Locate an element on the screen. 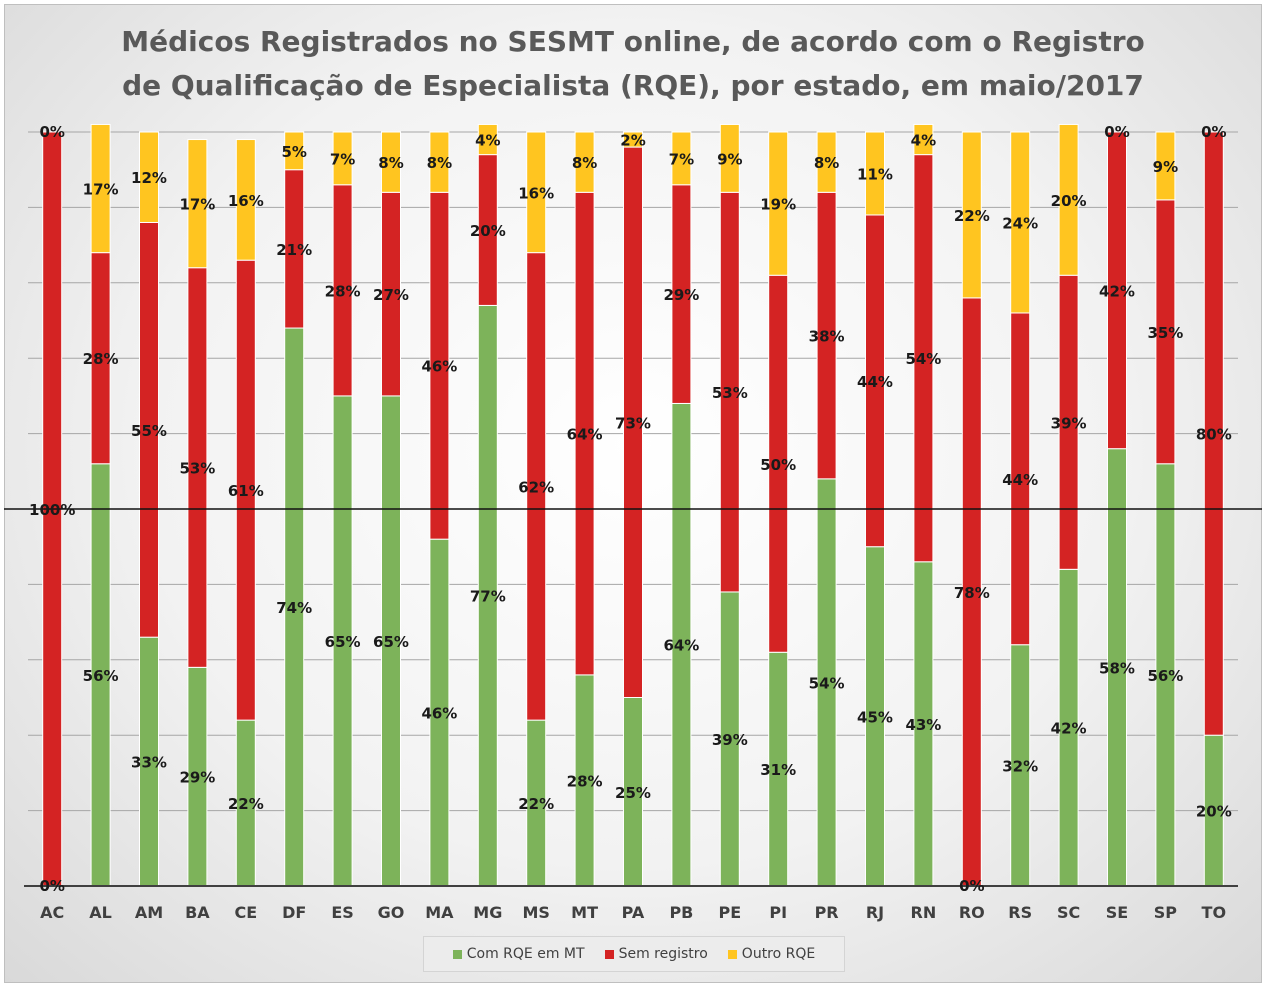 This screenshot has width=1266, height=987. data-label: 31% is located at coordinates (778, 770).